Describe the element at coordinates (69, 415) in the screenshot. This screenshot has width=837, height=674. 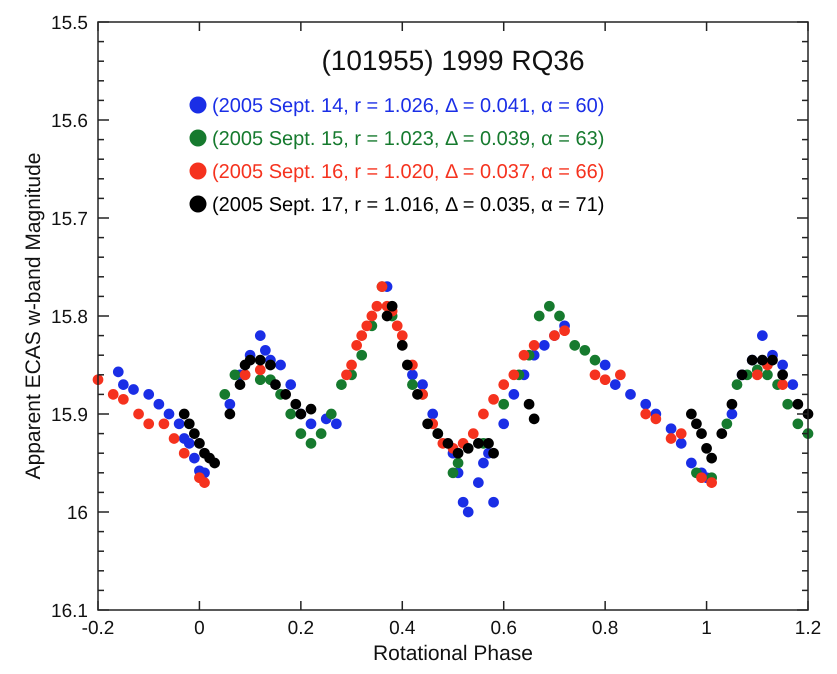
I see `y-tick-label: 15.9` at that location.